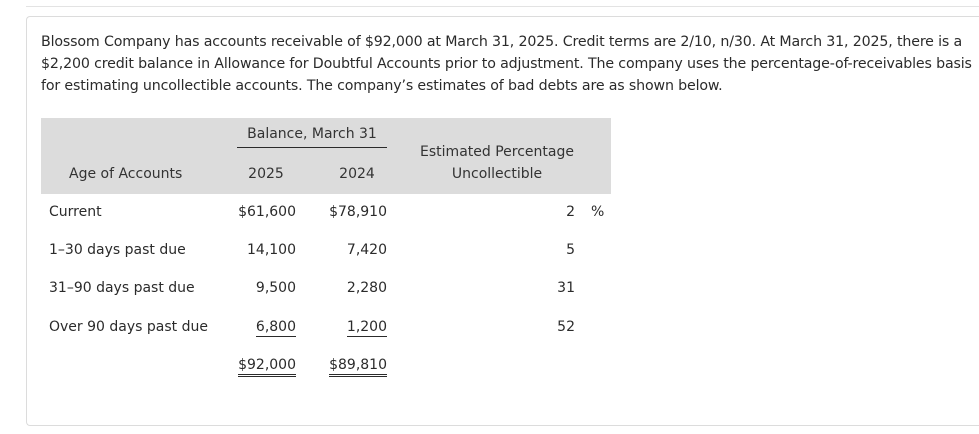 This screenshot has width=979, height=434. What do you see at coordinates (267, 212) in the screenshot?
I see `row-current-2025: $61,600` at bounding box center [267, 212].